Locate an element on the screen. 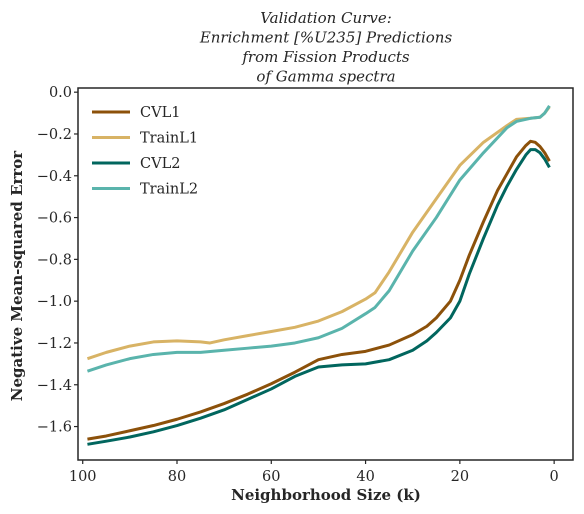 The image size is (584, 514). y-tick-label: −0.6 is located at coordinates (54, 219).